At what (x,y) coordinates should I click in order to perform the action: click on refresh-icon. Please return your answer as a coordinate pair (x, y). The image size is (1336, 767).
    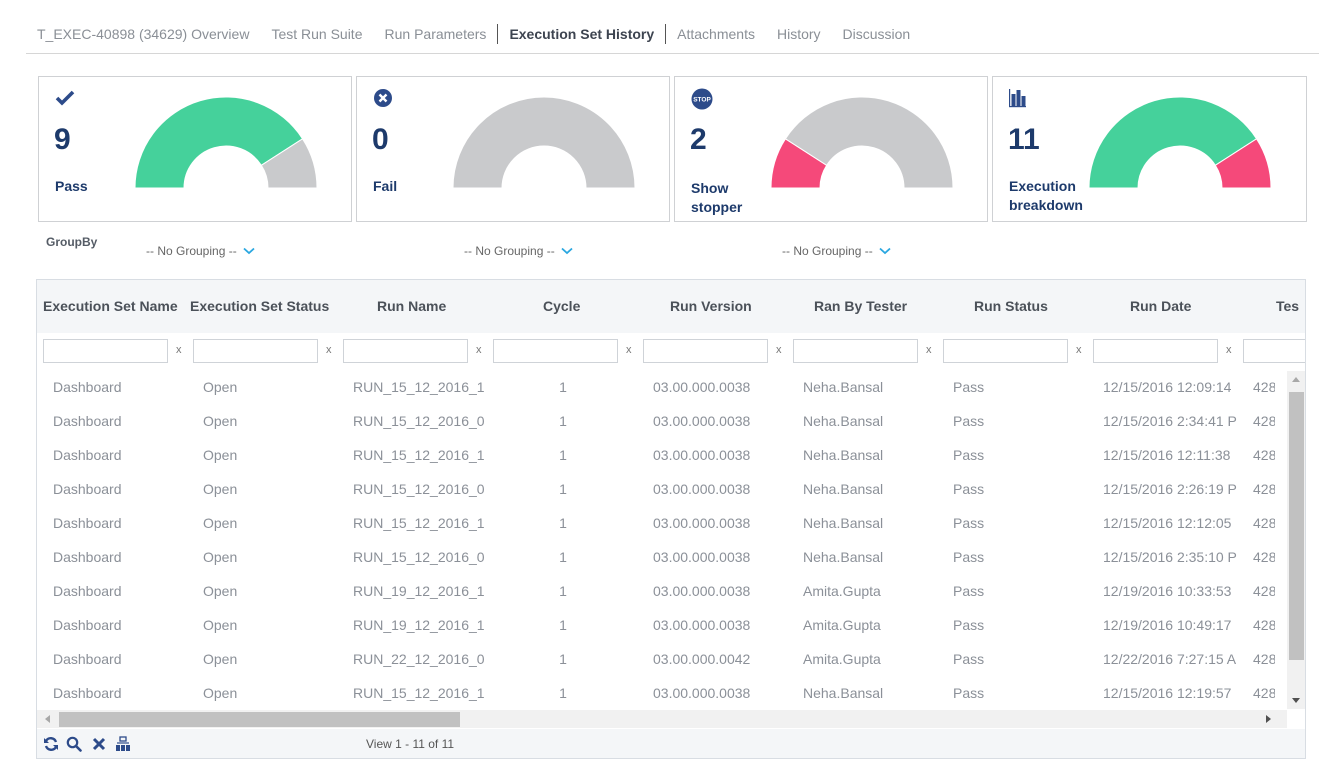
    Looking at the image, I should click on (51, 744).